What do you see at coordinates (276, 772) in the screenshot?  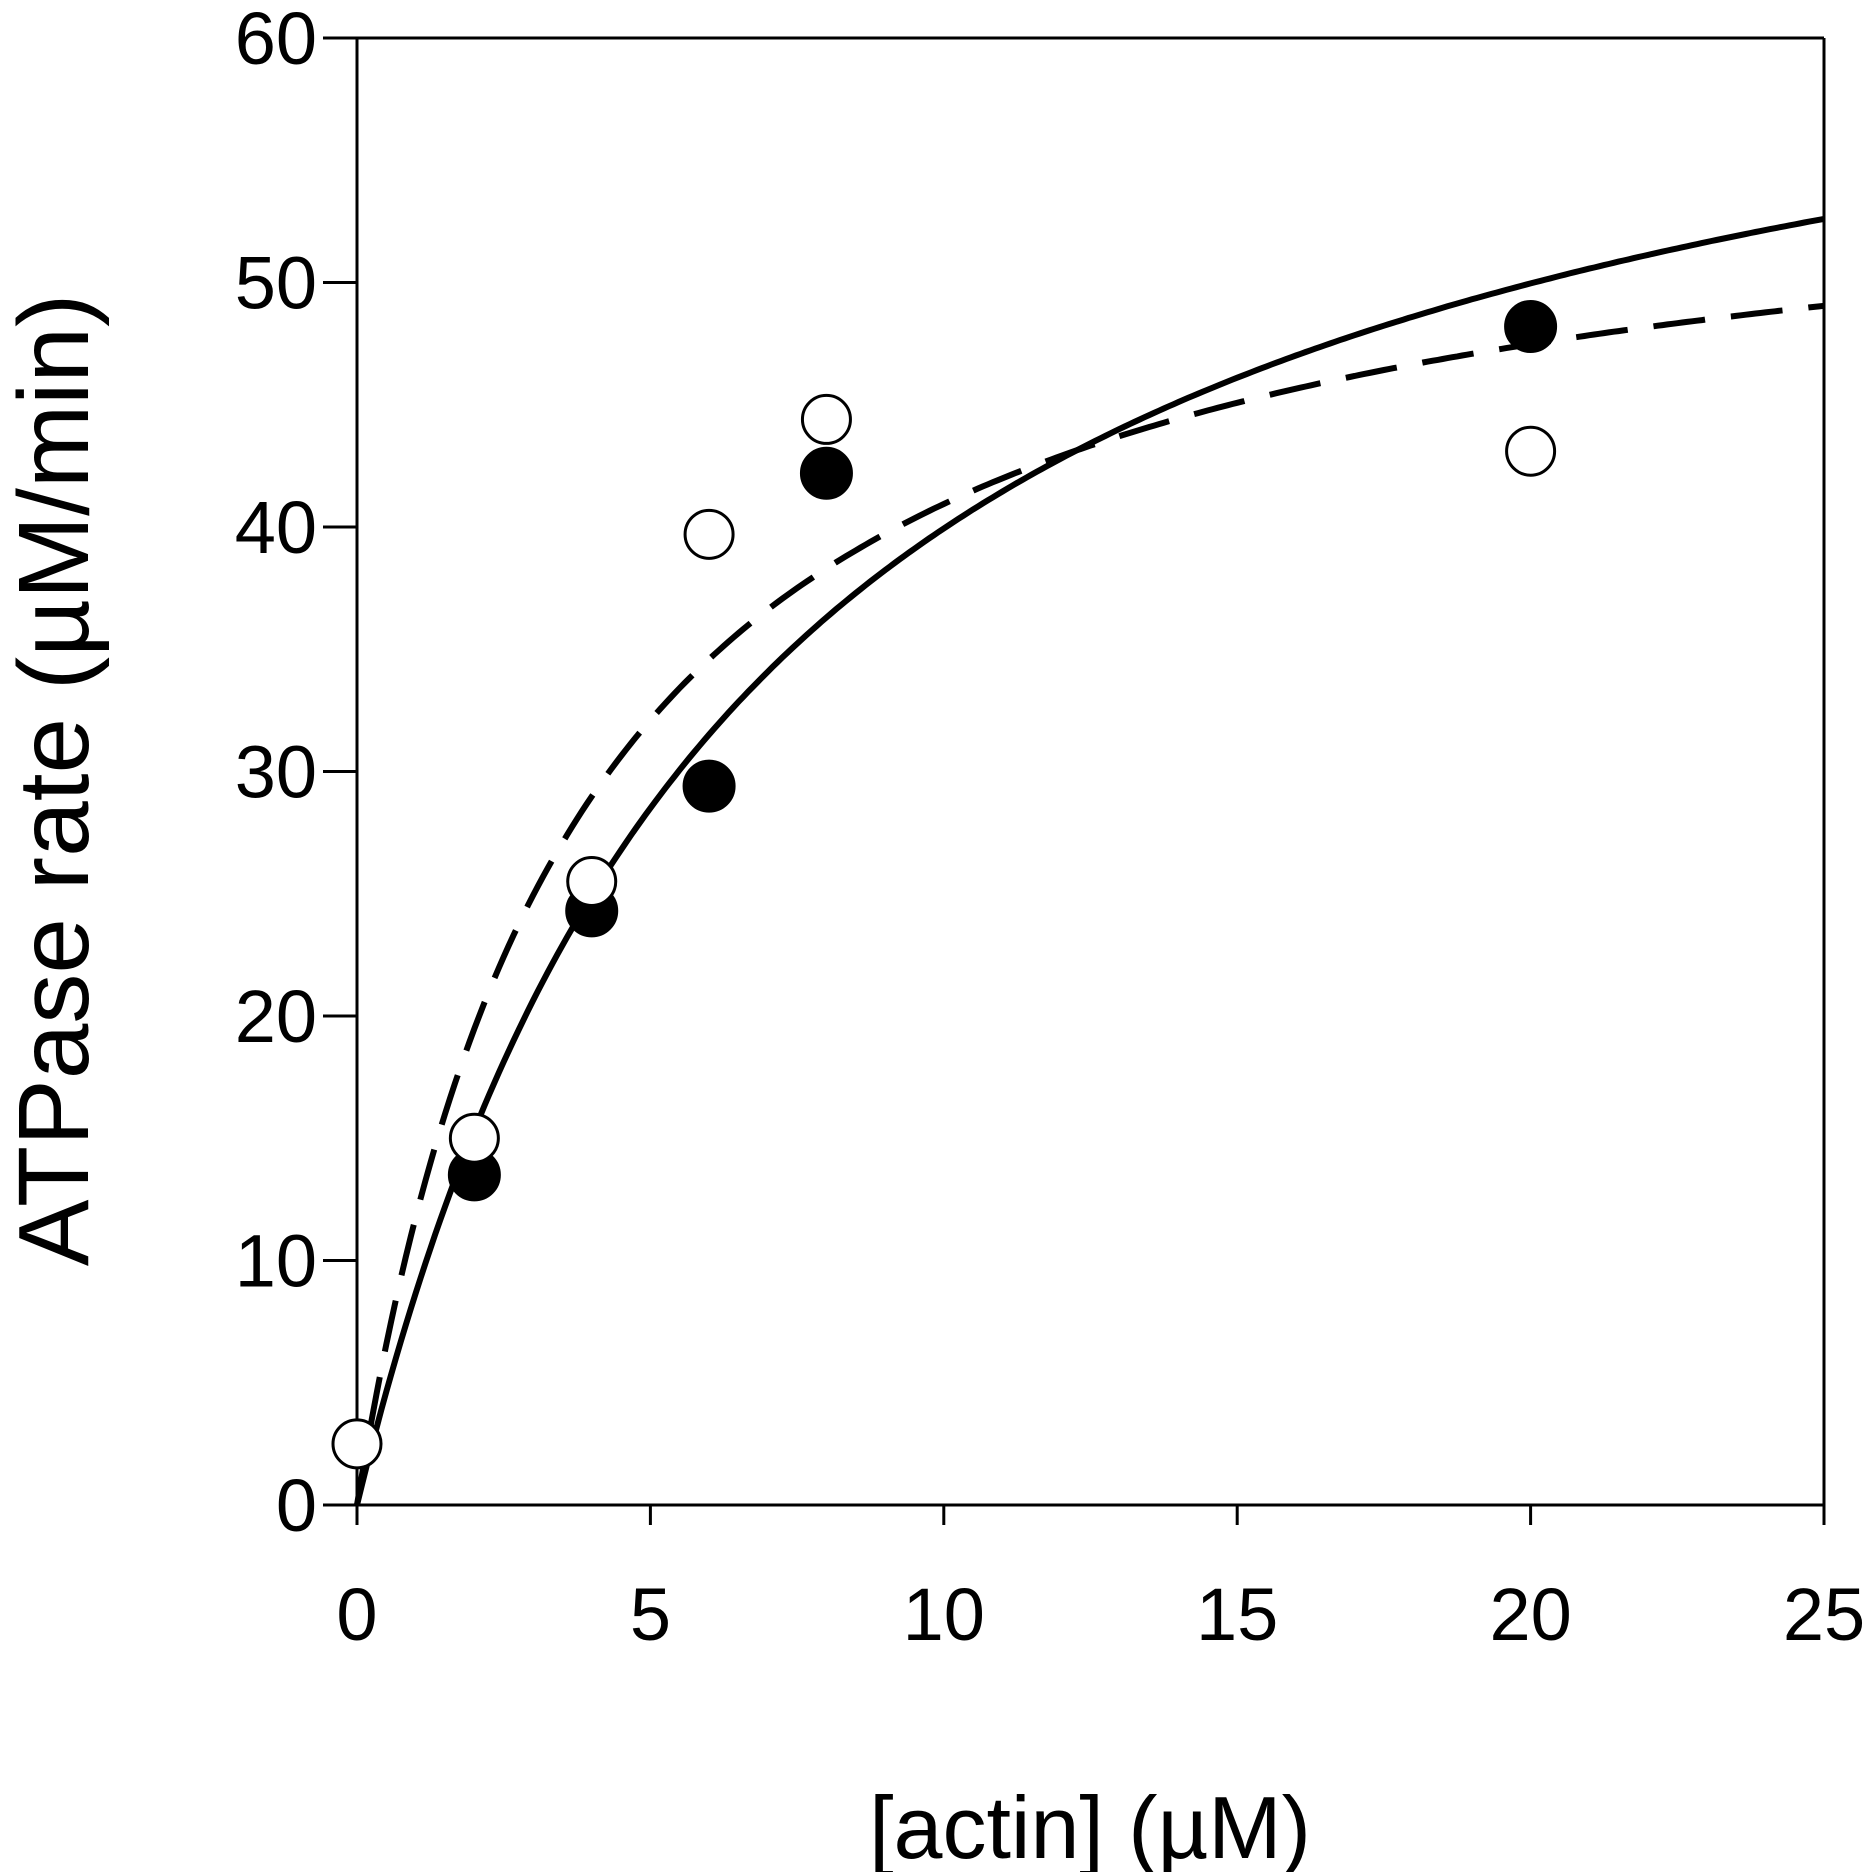 I see `y-tick-label: 30` at bounding box center [276, 772].